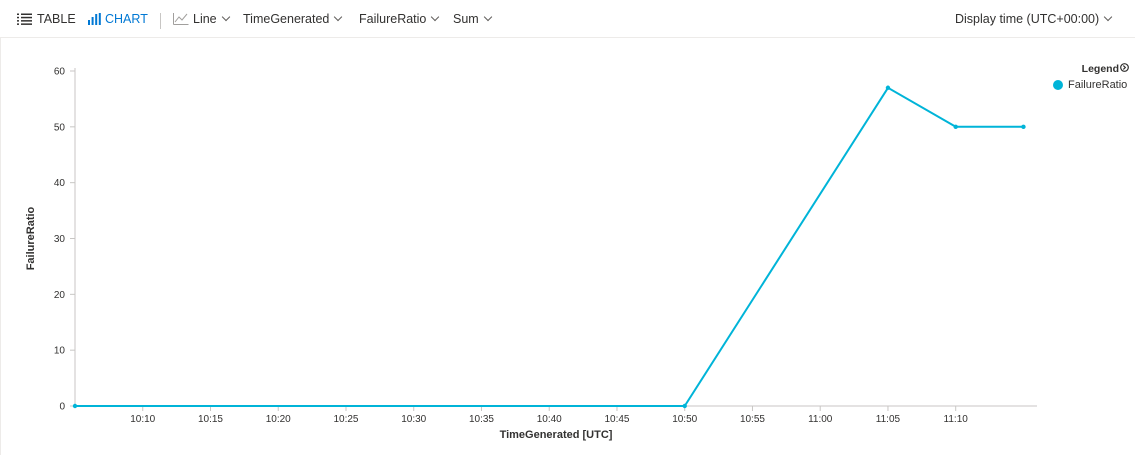  What do you see at coordinates (210, 419) in the screenshot?
I see `x-tick-label: 10:15` at bounding box center [210, 419].